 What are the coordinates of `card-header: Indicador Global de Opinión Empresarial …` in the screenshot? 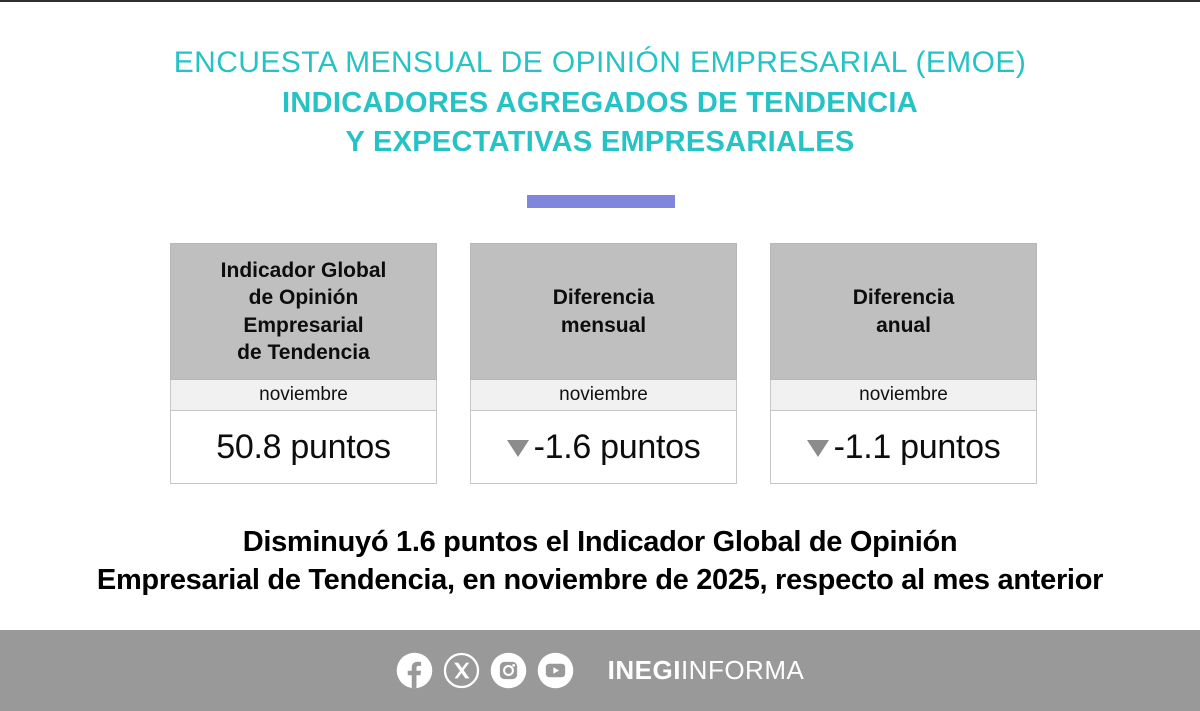 It's located at (303, 311).